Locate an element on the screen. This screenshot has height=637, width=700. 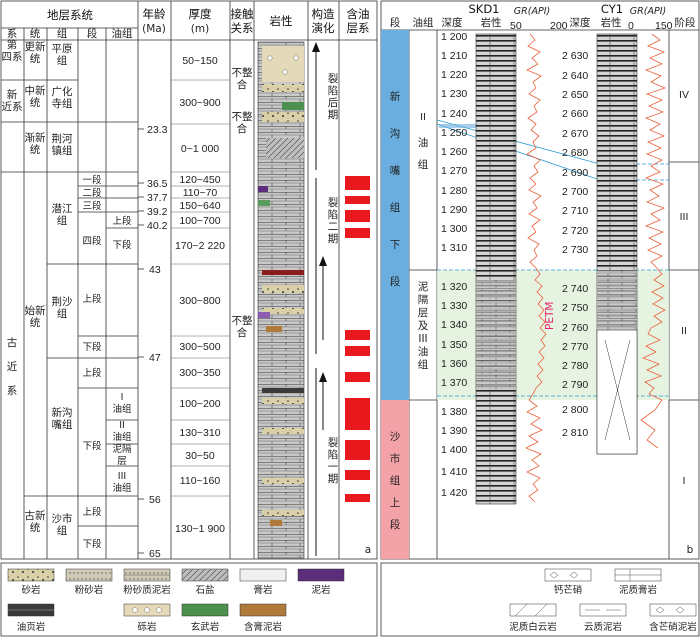
duan-5: 上段 is located at coordinates (92, 299).